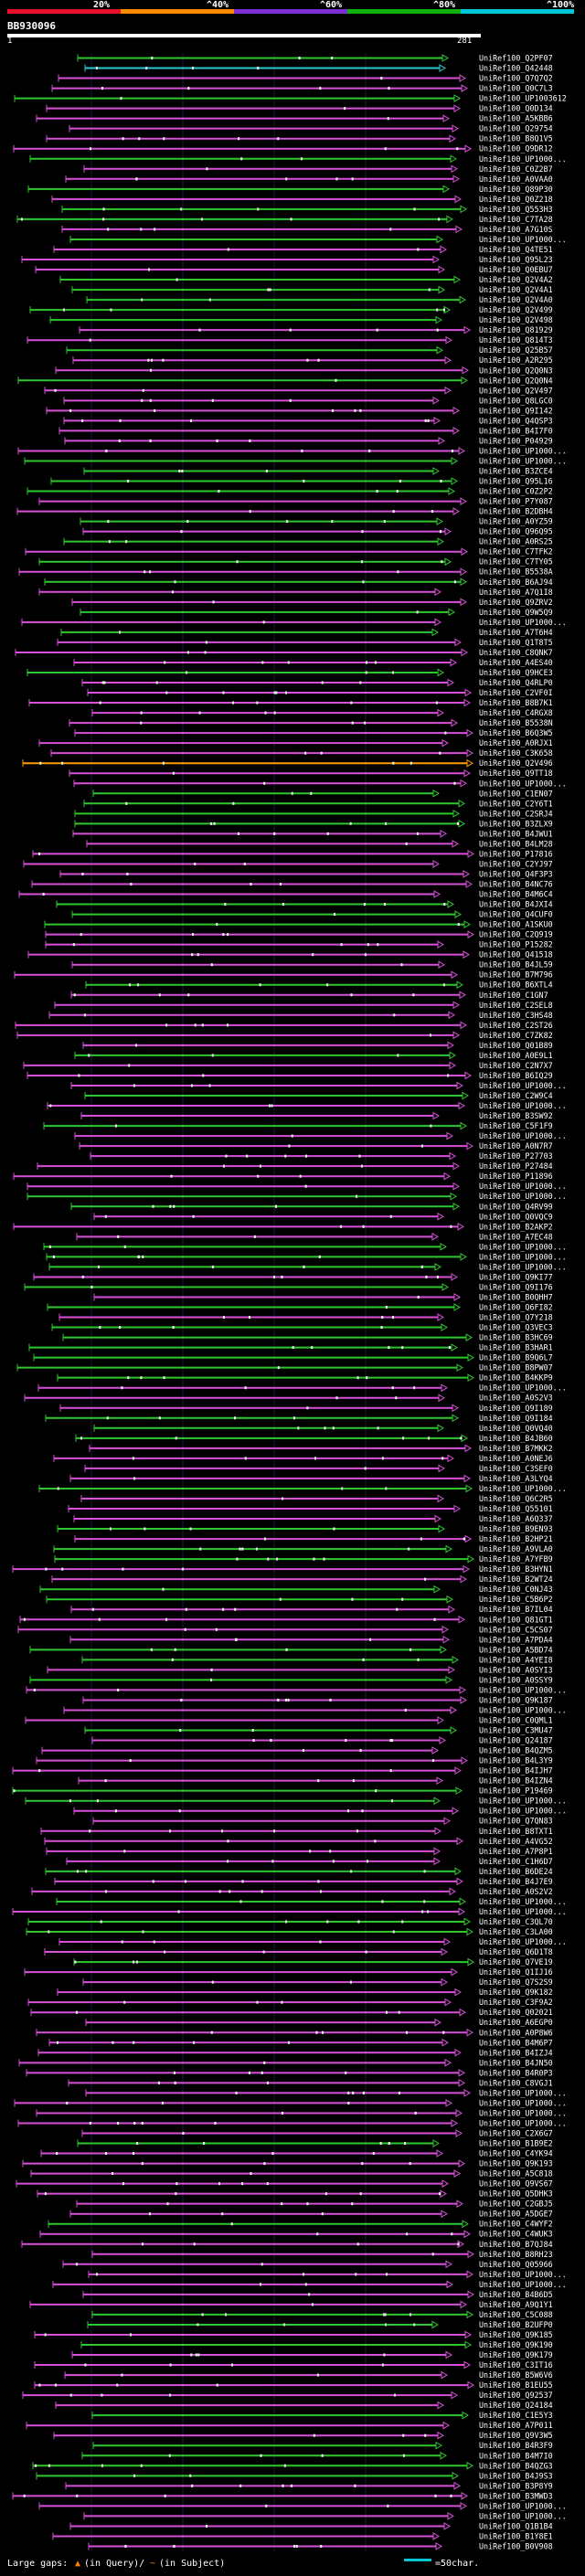  Describe the element at coordinates (516, 259) in the screenshot. I see `hit-id-label: UniRef100_Q95L23` at that location.